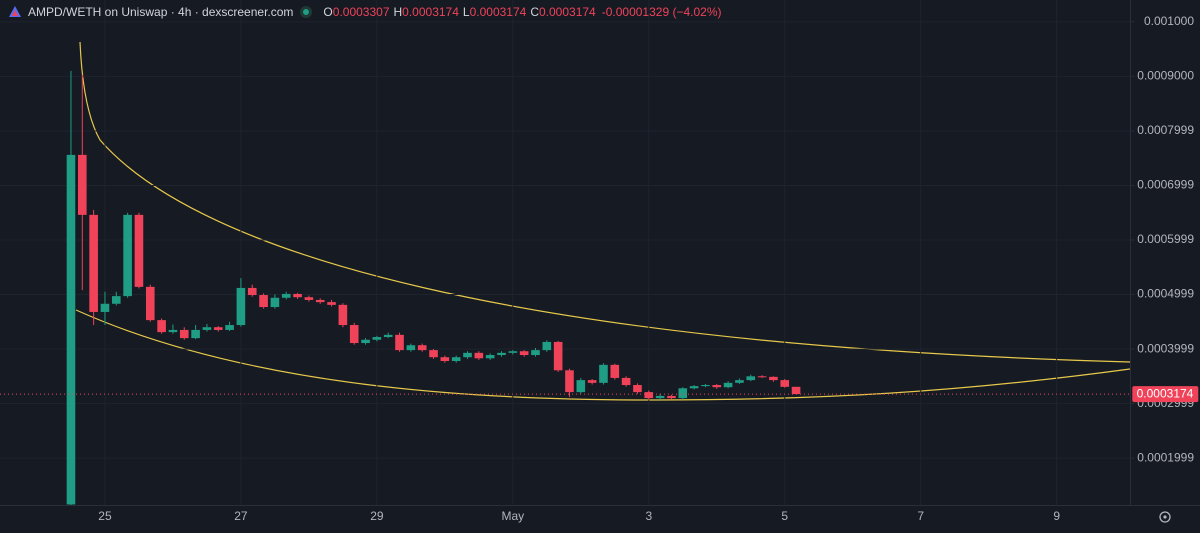 The image size is (1200, 533). I want to click on ohlc-label: O, so click(328, 12).